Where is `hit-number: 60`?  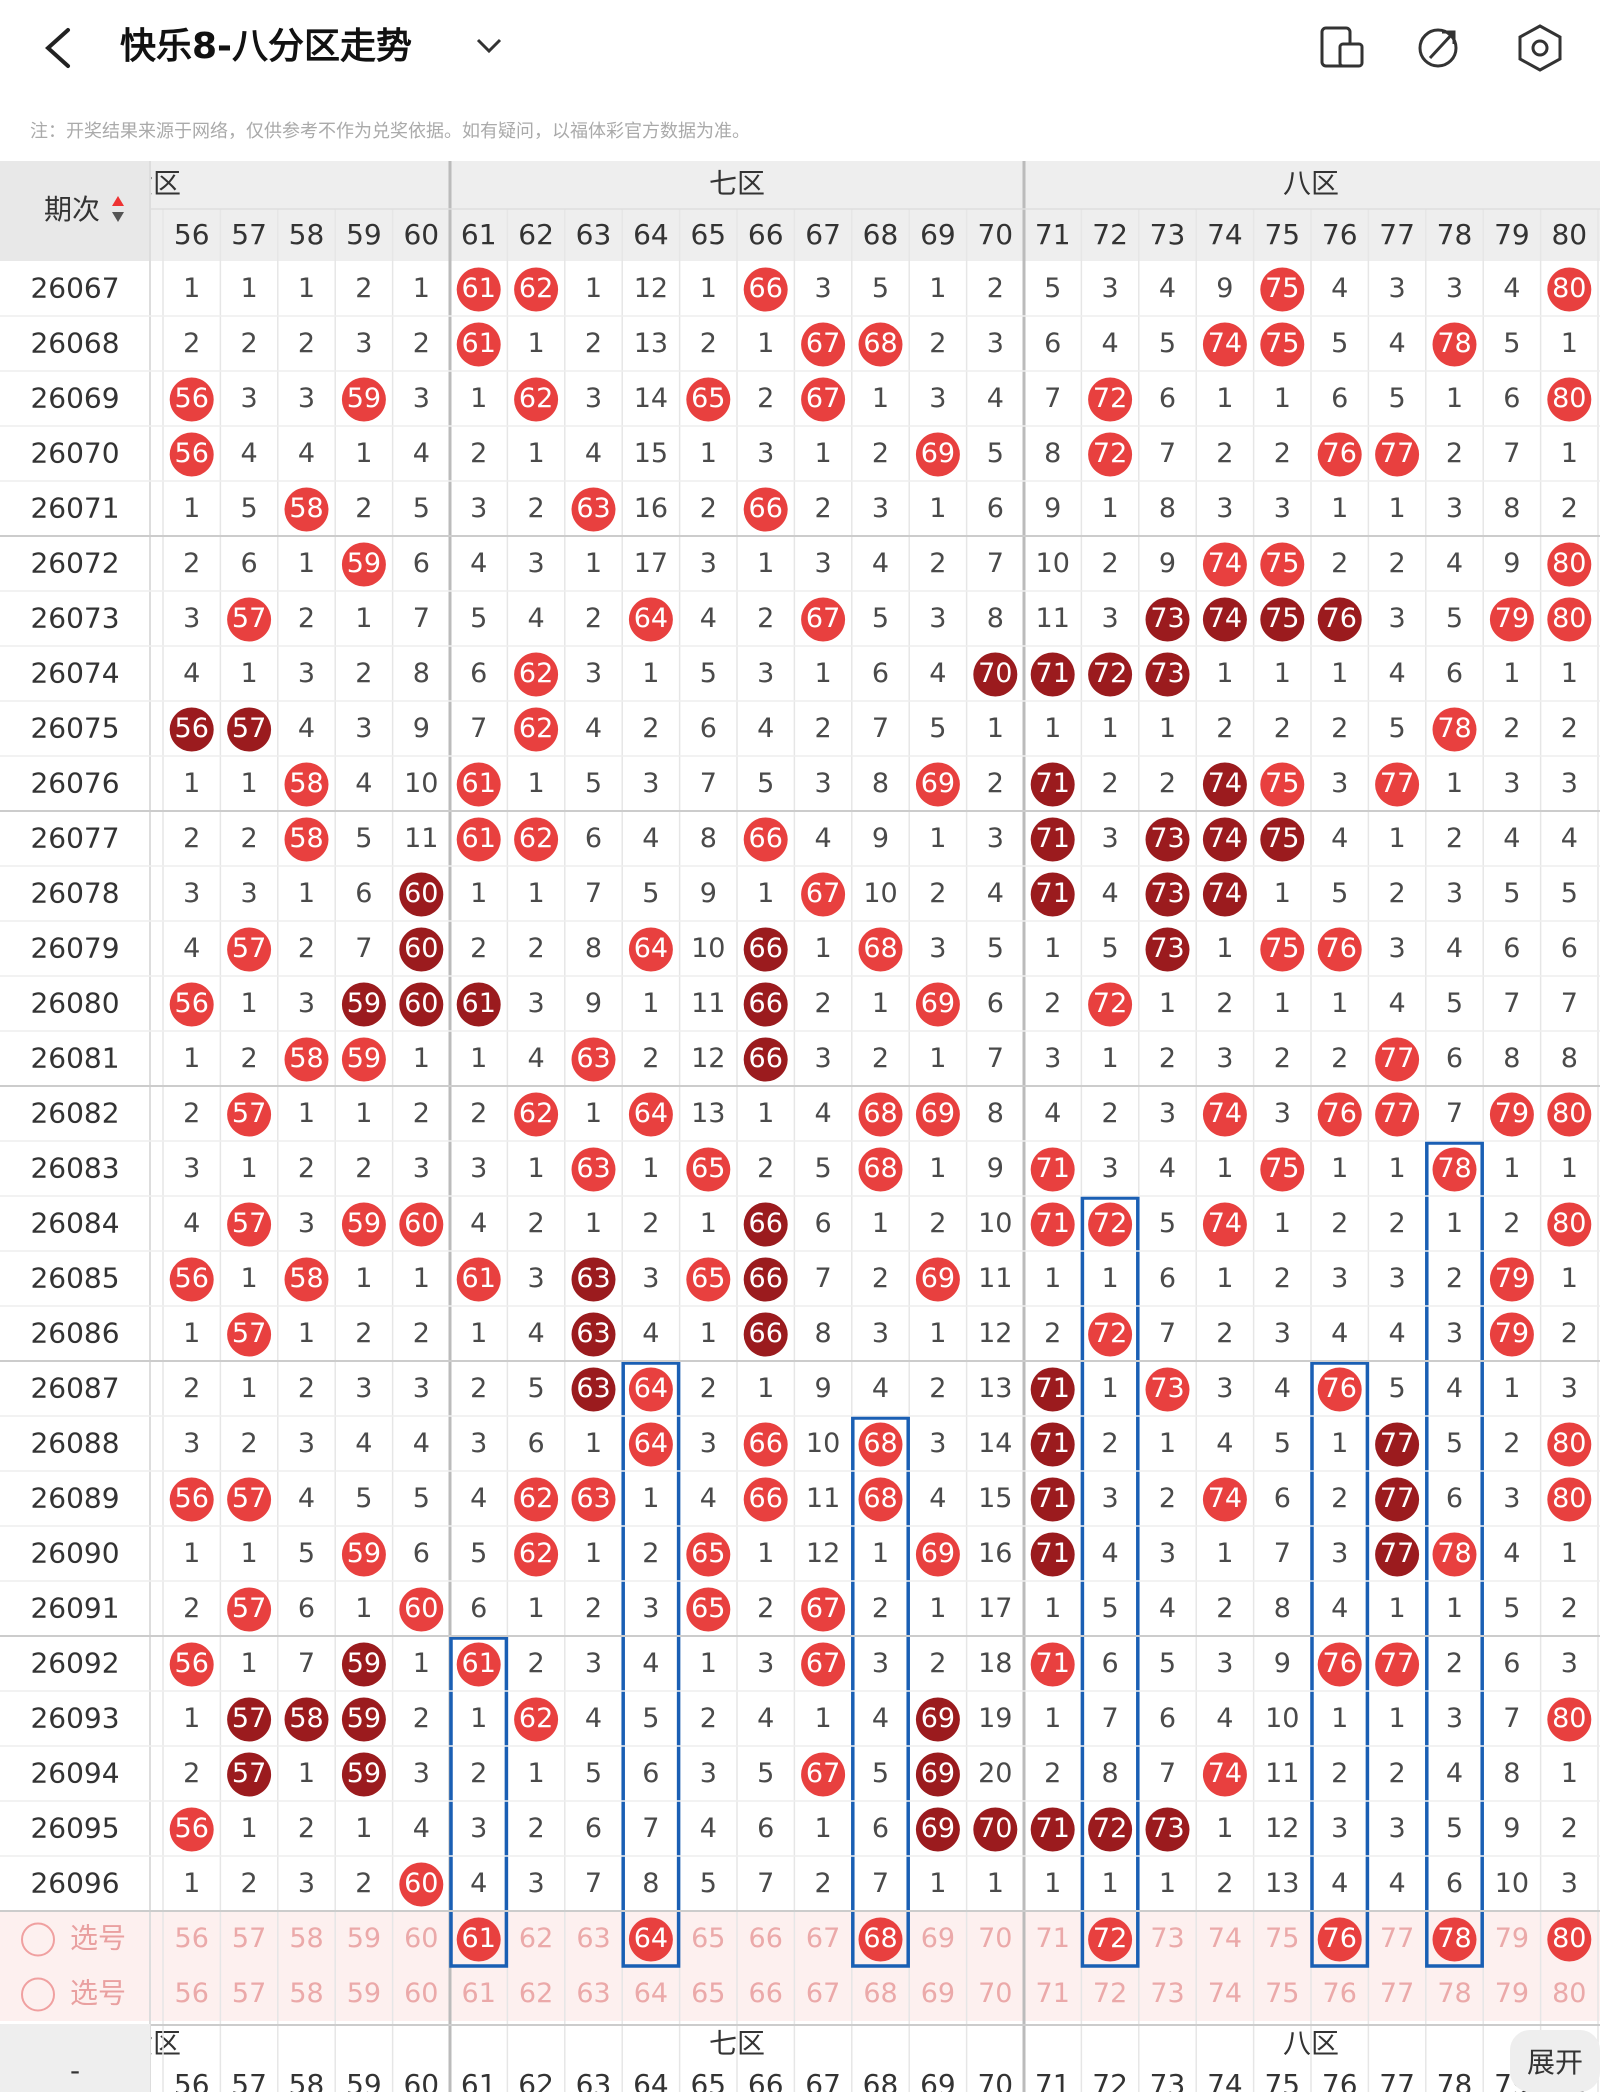 hit-number: 60 is located at coordinates (421, 948).